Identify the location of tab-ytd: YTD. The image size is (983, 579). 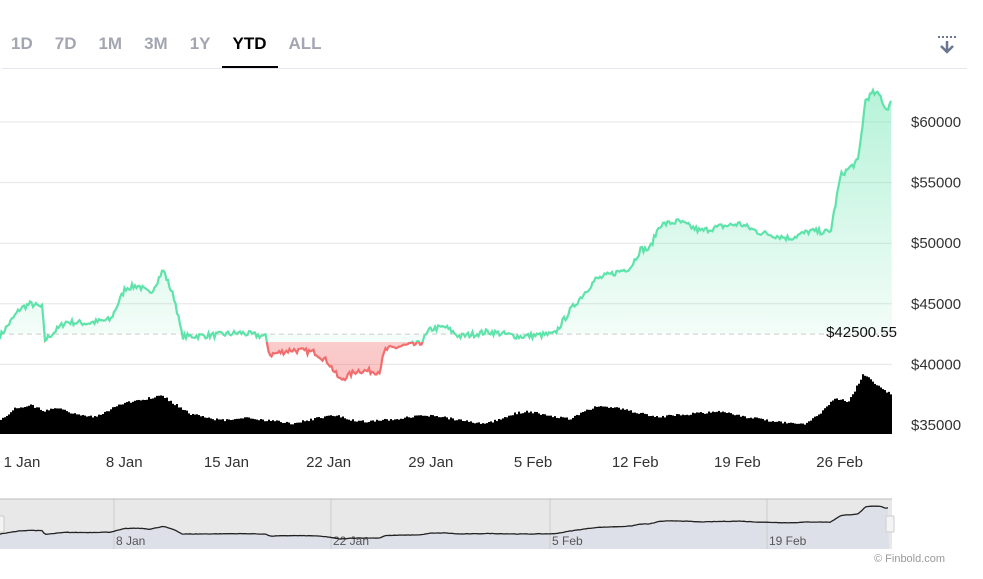
(249, 47).